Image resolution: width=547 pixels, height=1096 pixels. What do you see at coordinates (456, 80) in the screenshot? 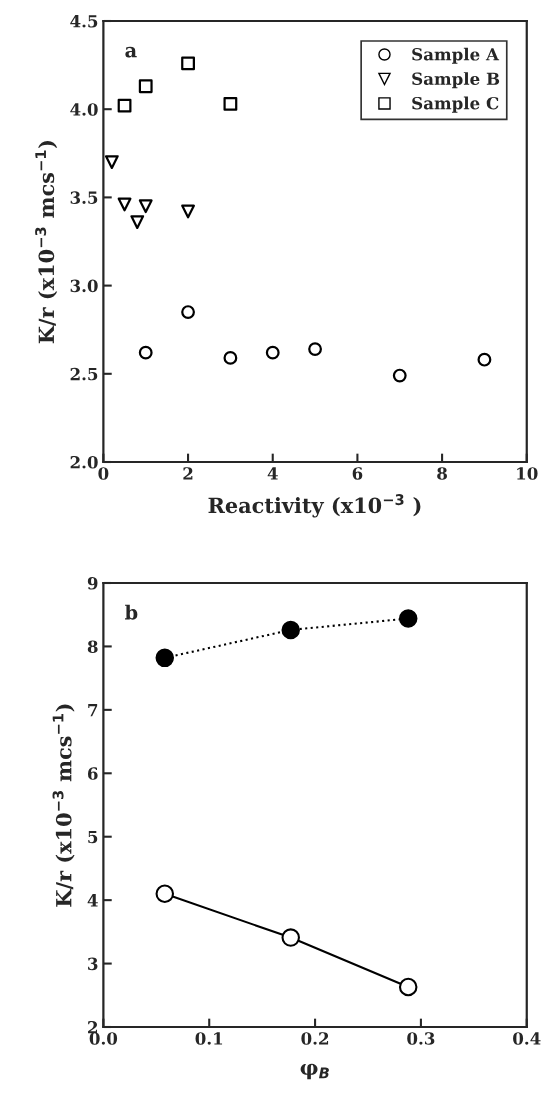
I see `legend-label: Sample B` at bounding box center [456, 80].